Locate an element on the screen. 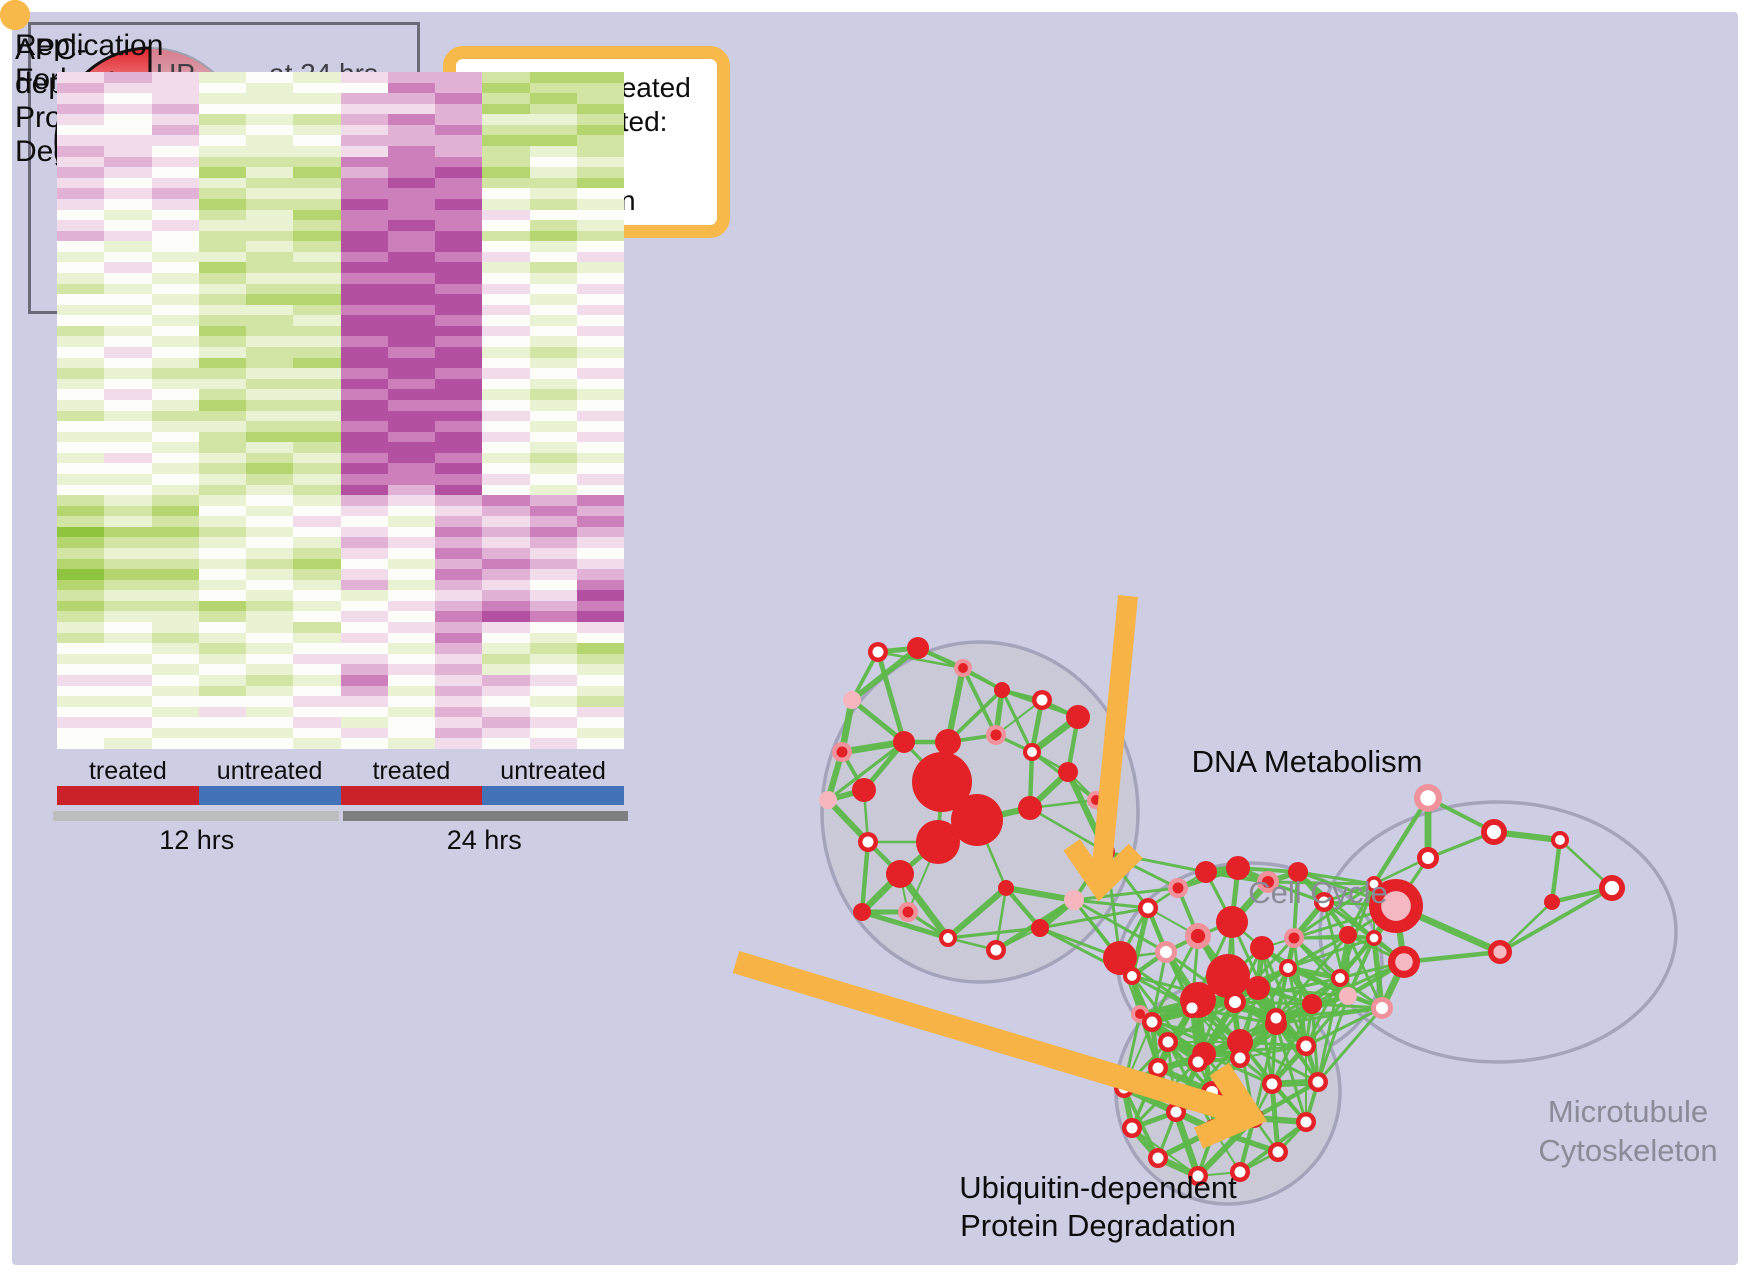  time-label-24hrs: 24 hrs is located at coordinates (484, 840).